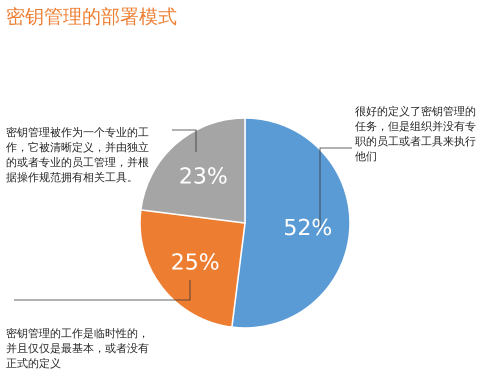  What do you see at coordinates (416, 134) in the screenshot?
I see `slice-label: 很好的定义了密钥管理的任务，但是组织并没有专职的员工或者工具来执行他们` at bounding box center [416, 134].